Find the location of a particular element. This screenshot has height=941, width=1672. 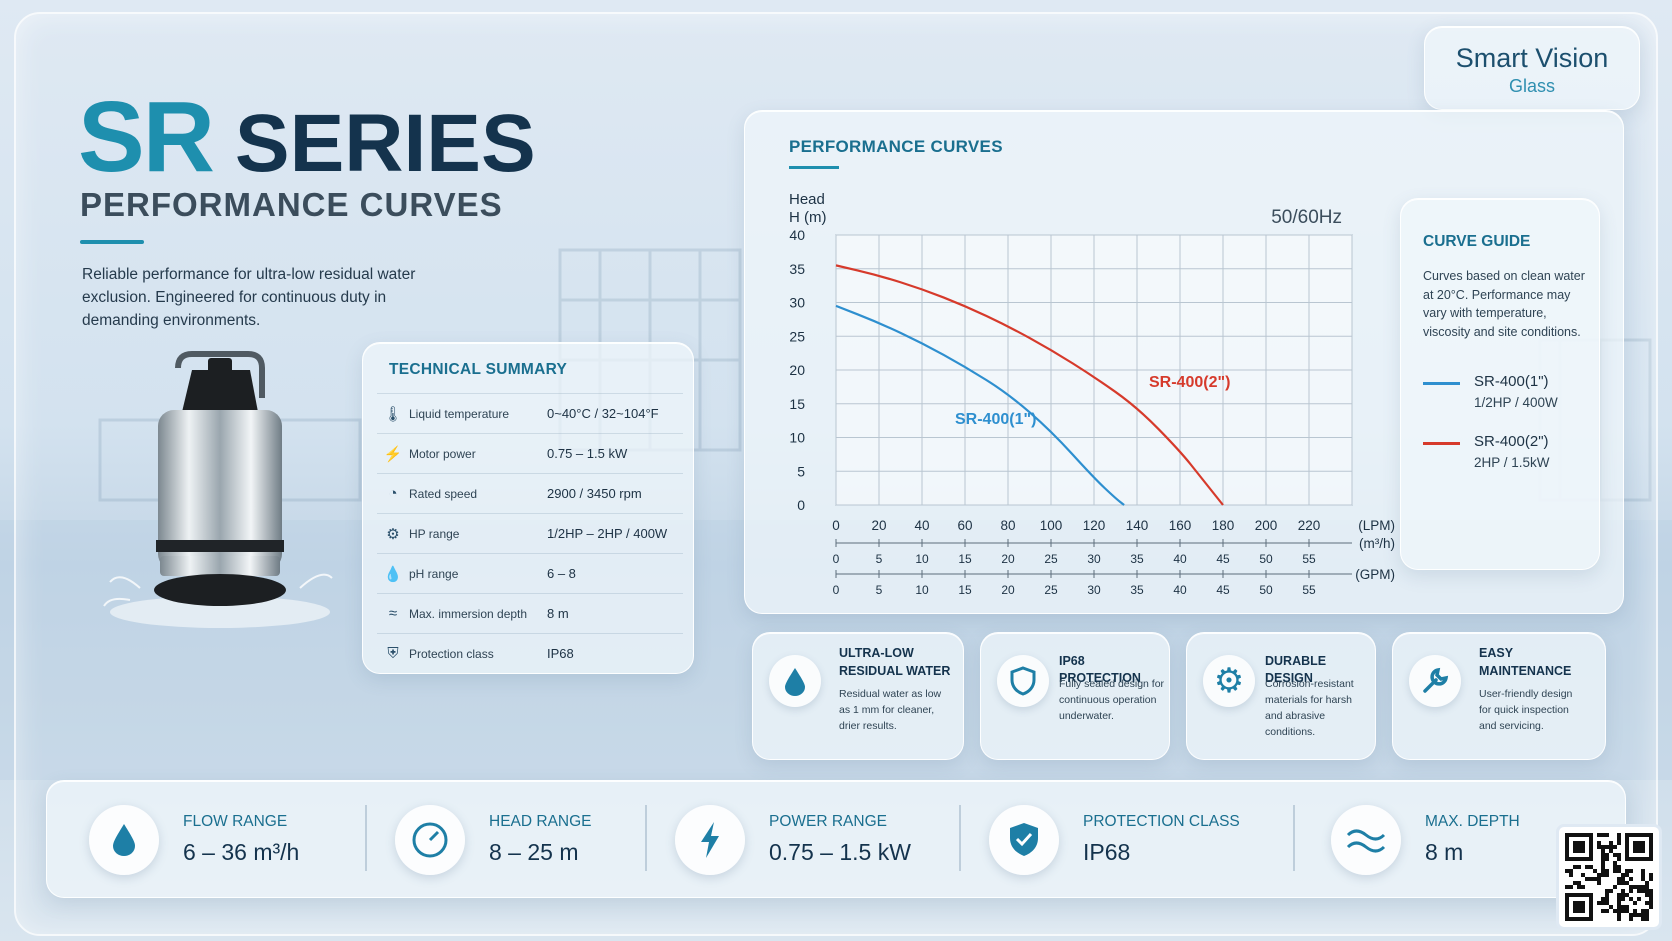

feature-desc: and servicing. is located at coordinates (1511, 726).